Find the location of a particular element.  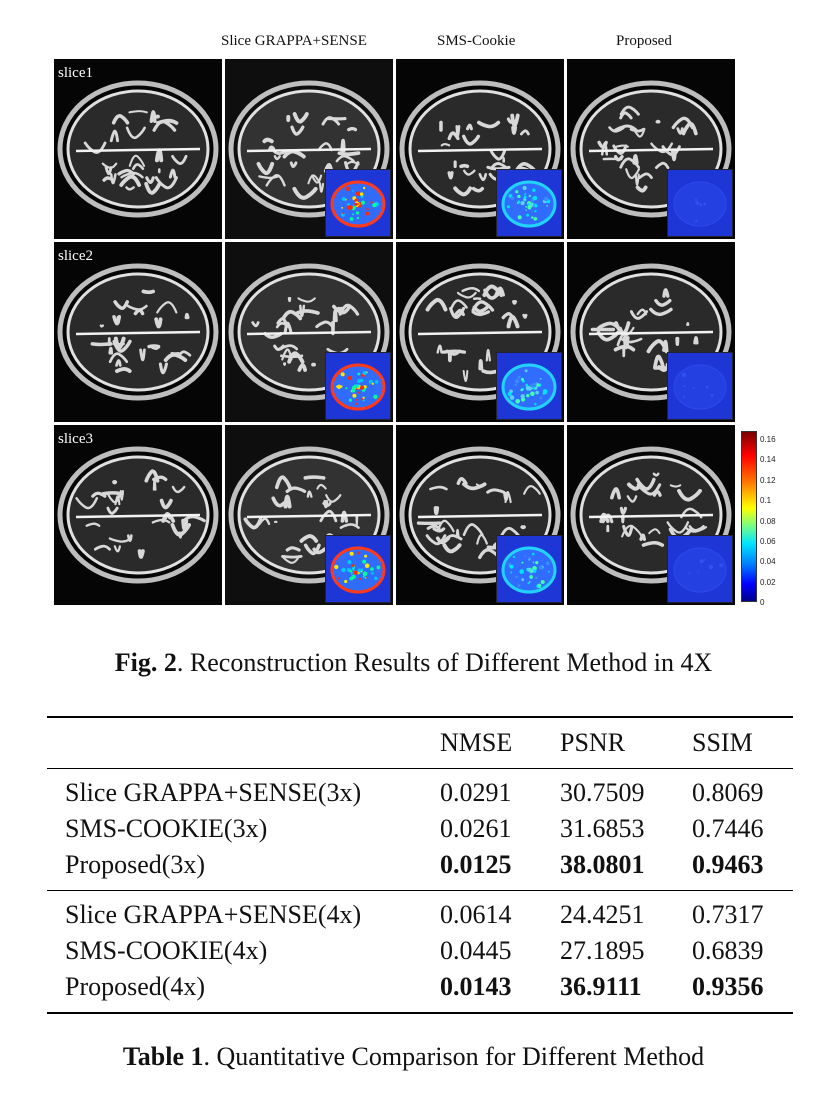

colorbar-tick-label: 0.02 is located at coordinates (768, 582).